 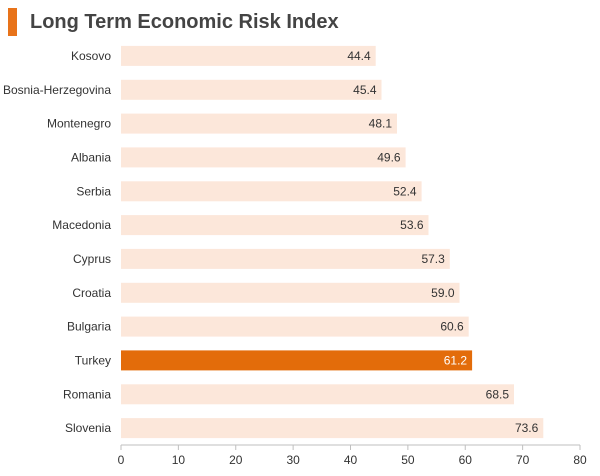 I want to click on value-label: 52.4, so click(x=405, y=191).